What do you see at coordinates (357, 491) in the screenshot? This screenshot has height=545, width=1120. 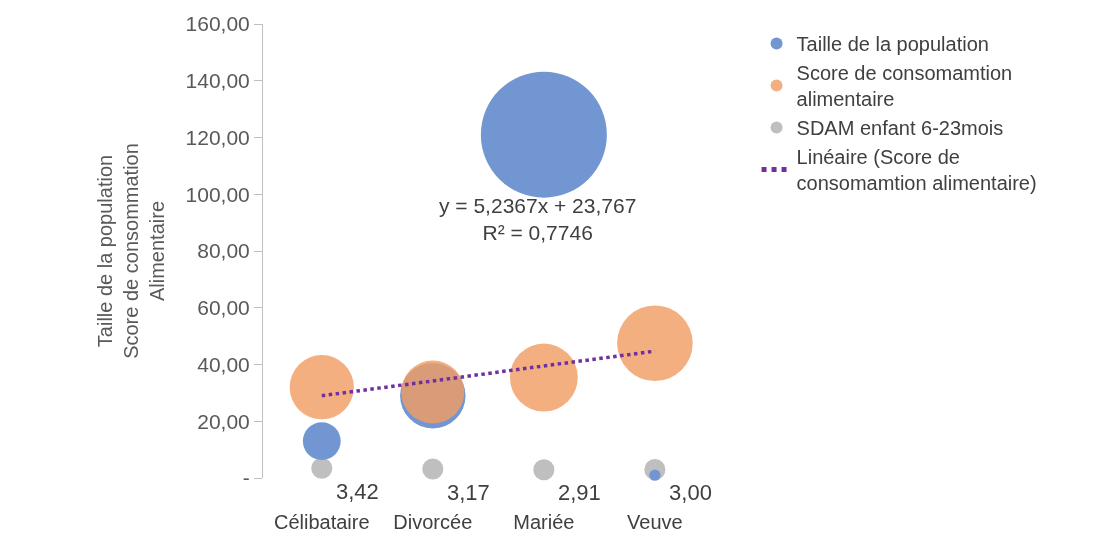 I see `data-label: 3,42` at bounding box center [357, 491].